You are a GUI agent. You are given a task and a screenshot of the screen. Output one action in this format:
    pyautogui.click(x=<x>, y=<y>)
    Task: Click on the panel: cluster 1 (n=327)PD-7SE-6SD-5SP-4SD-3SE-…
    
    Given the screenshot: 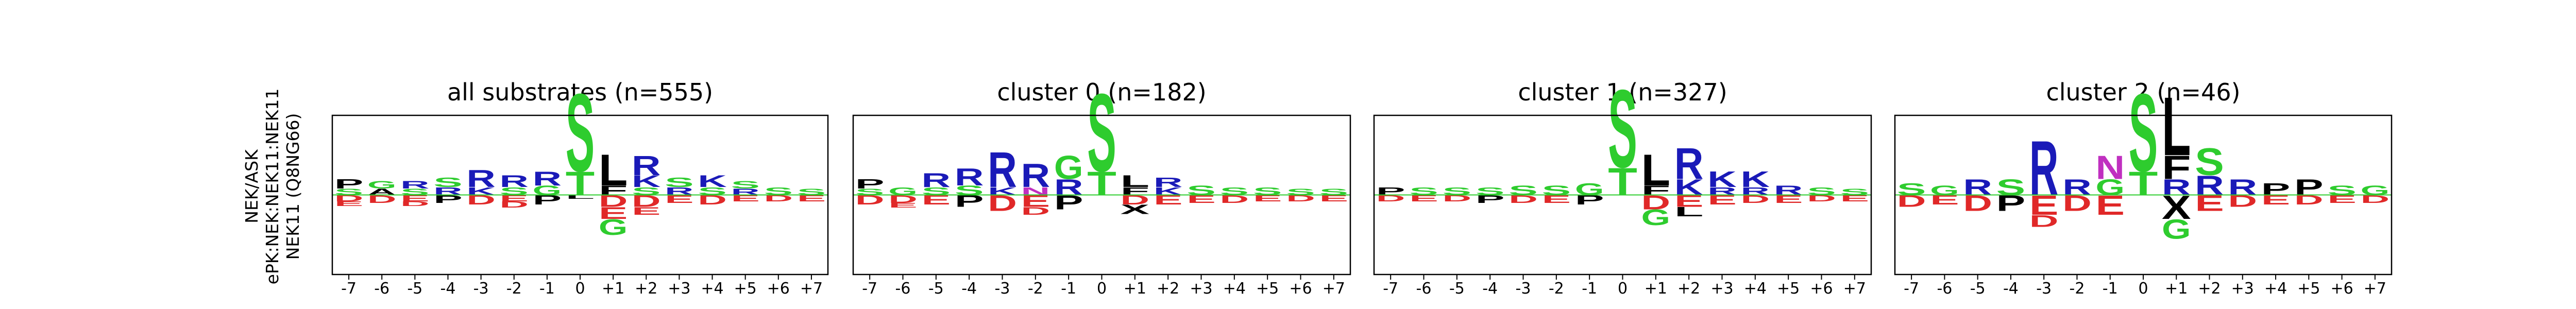 What is the action you would take?
    pyautogui.click(x=1622, y=182)
    